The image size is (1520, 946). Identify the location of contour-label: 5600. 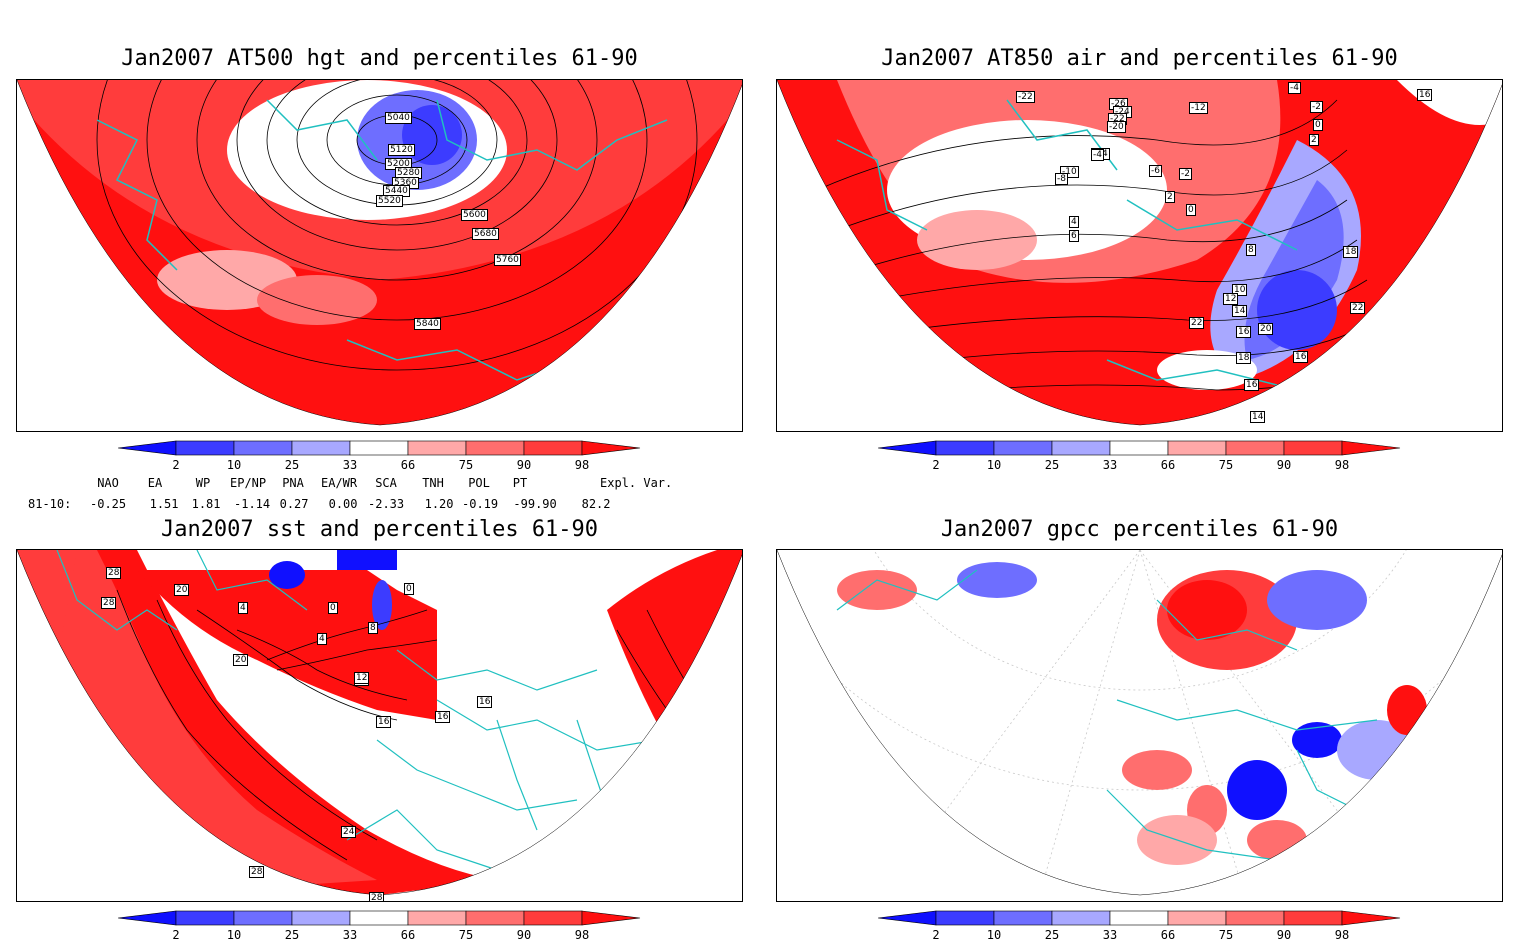
(474, 215).